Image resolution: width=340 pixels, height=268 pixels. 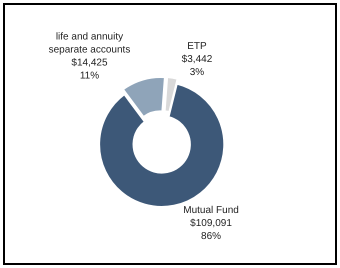 I want to click on slice-label: life and annuity separate accounts, so click(x=89, y=43).